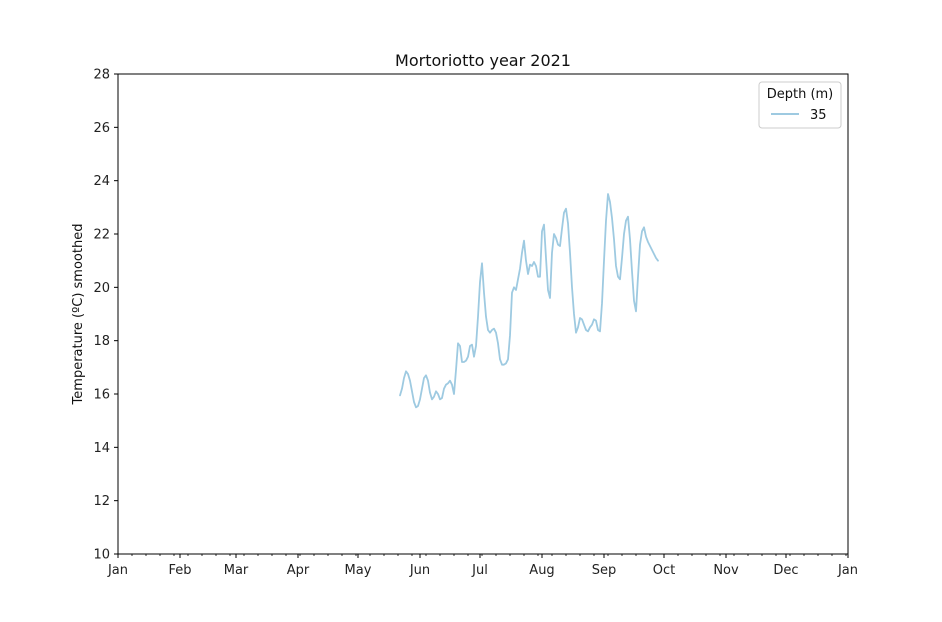  I want to click on x-tick-label: Oct, so click(664, 570).